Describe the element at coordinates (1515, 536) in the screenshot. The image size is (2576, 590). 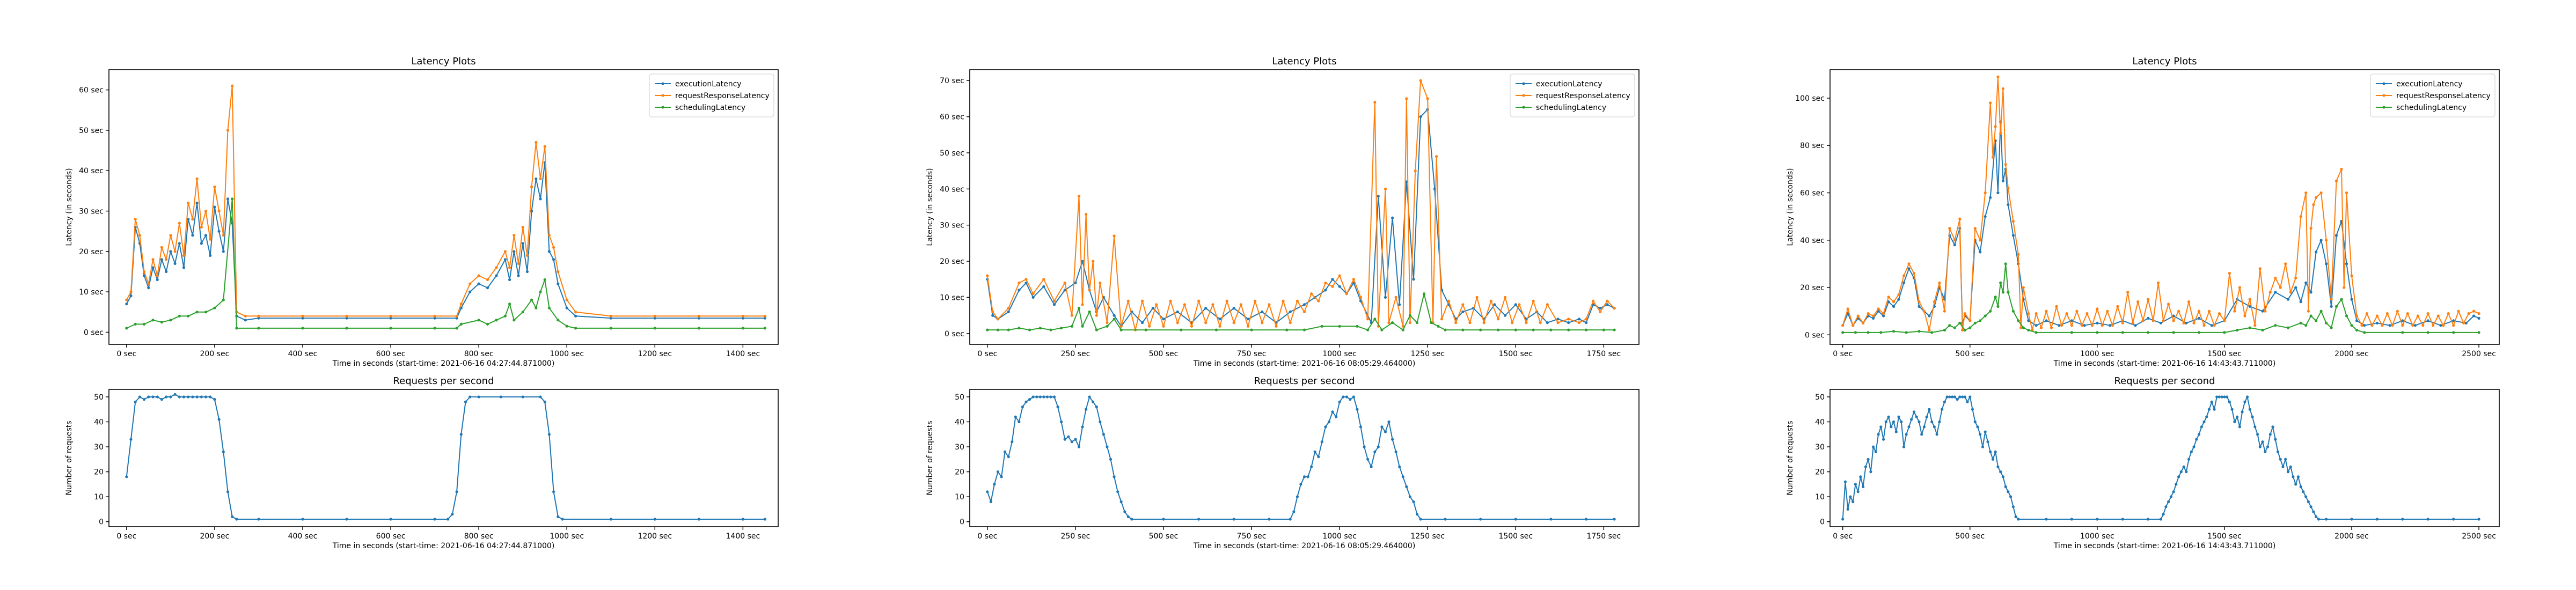
I see `x-tick-label: 1500 sec` at that location.